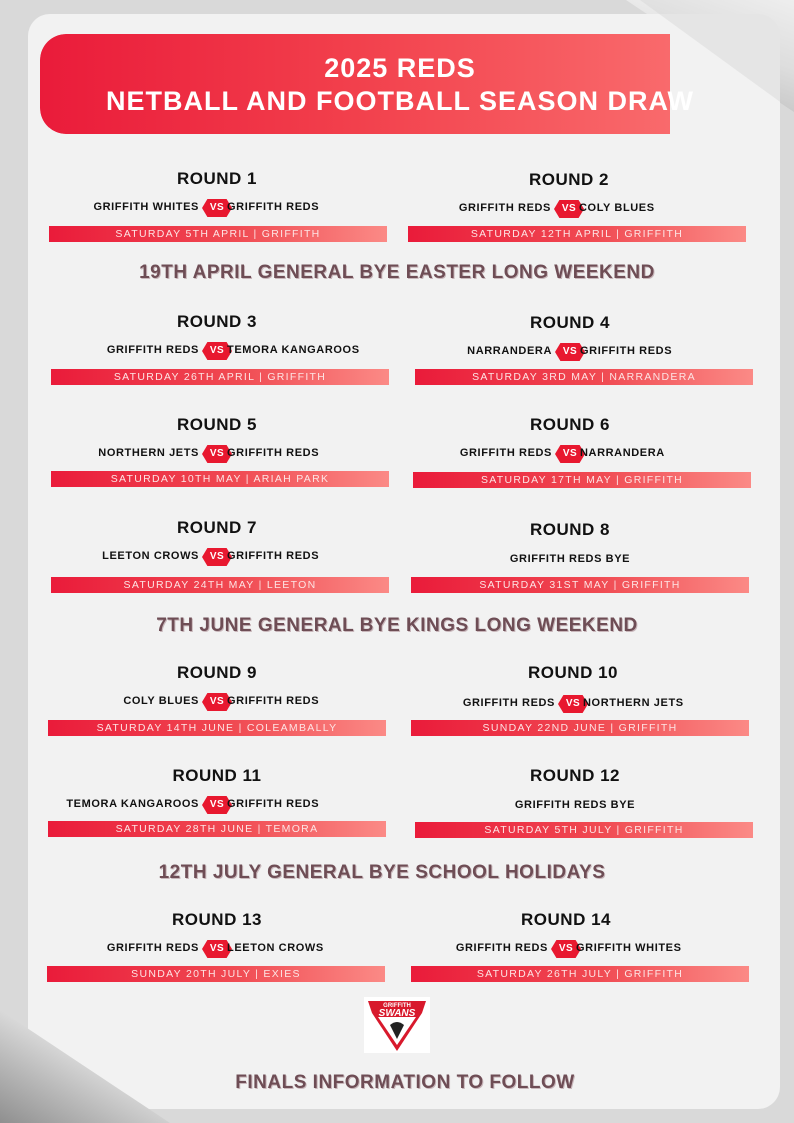  What do you see at coordinates (397, 625) in the screenshot?
I see `general-bye-note: 7TH JUNE GENERAL BYE KINGS LONG WEEKEND` at bounding box center [397, 625].